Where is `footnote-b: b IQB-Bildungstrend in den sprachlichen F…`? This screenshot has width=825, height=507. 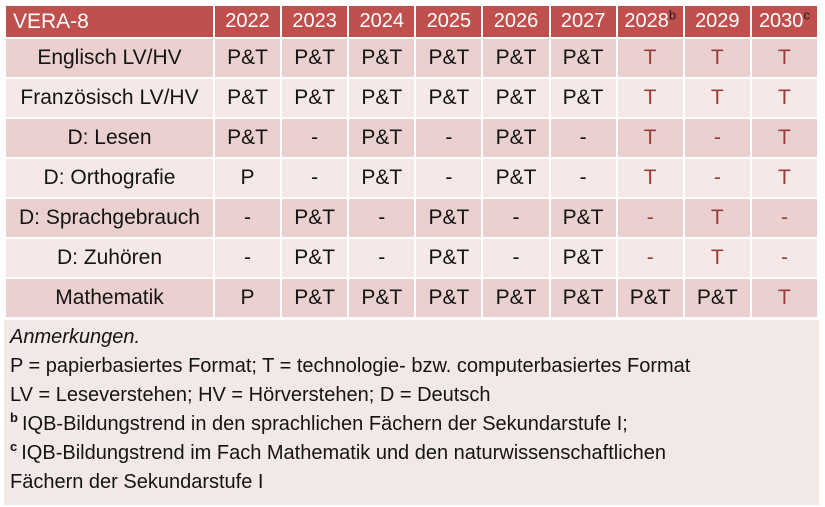 footnote-b: b IQB-Bildungstrend in den sprachlichen F… is located at coordinates (408, 424).